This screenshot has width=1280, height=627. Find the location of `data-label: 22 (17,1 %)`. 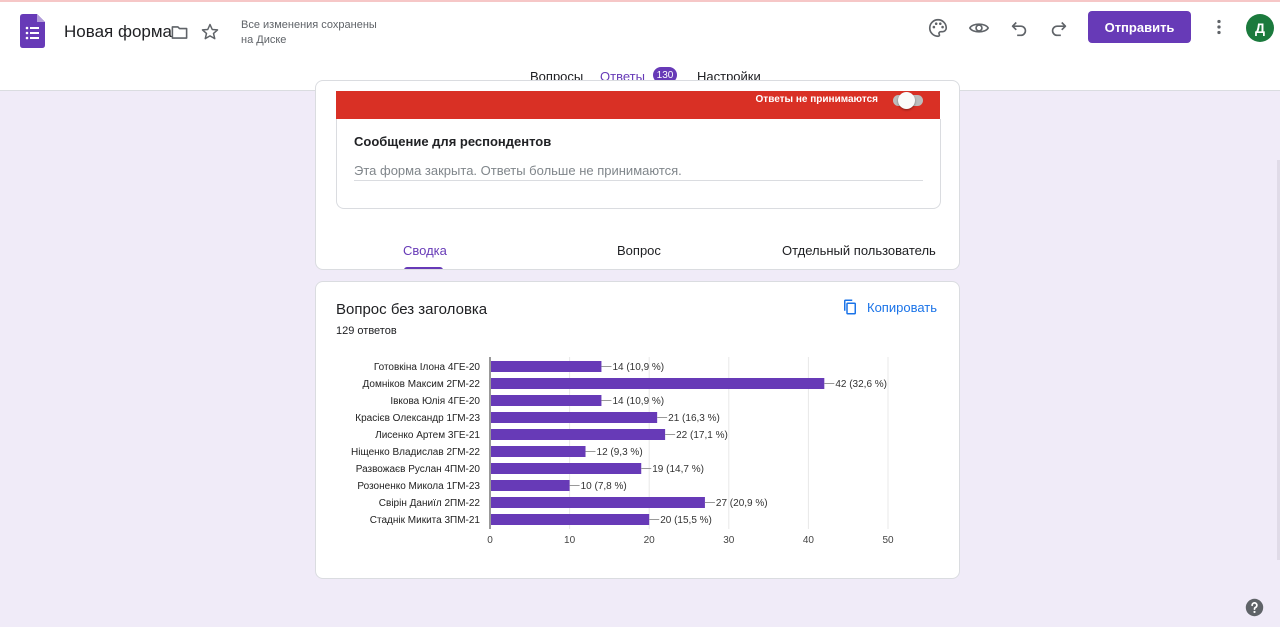

data-label: 22 (17,1 %) is located at coordinates (702, 435).